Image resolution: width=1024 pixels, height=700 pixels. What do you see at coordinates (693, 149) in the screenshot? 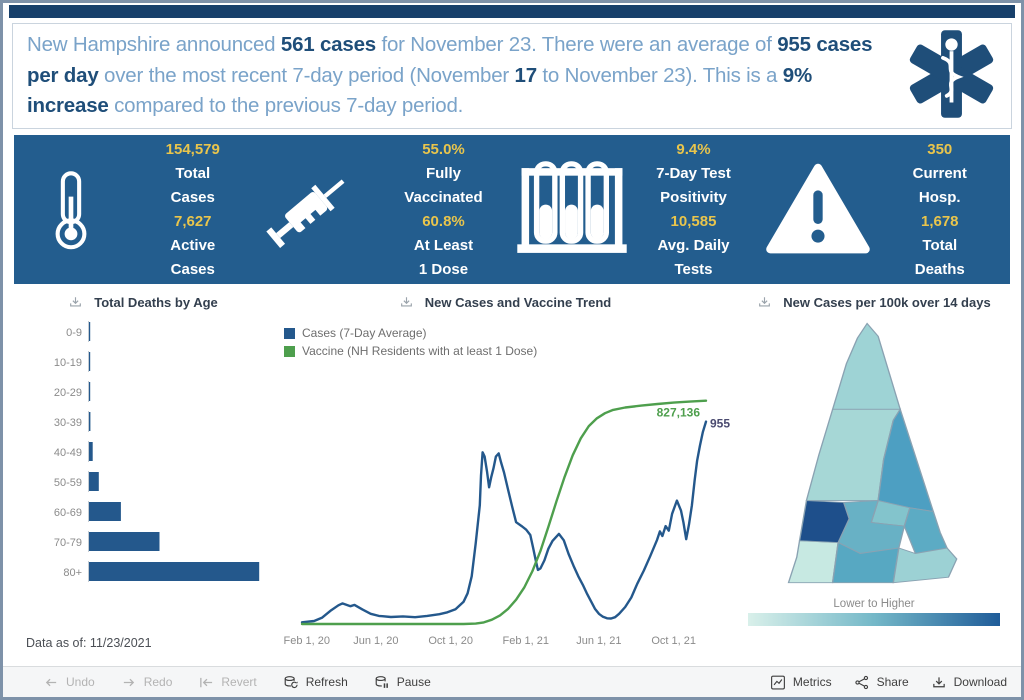
I see `stat-line: 9.4%` at bounding box center [693, 149].